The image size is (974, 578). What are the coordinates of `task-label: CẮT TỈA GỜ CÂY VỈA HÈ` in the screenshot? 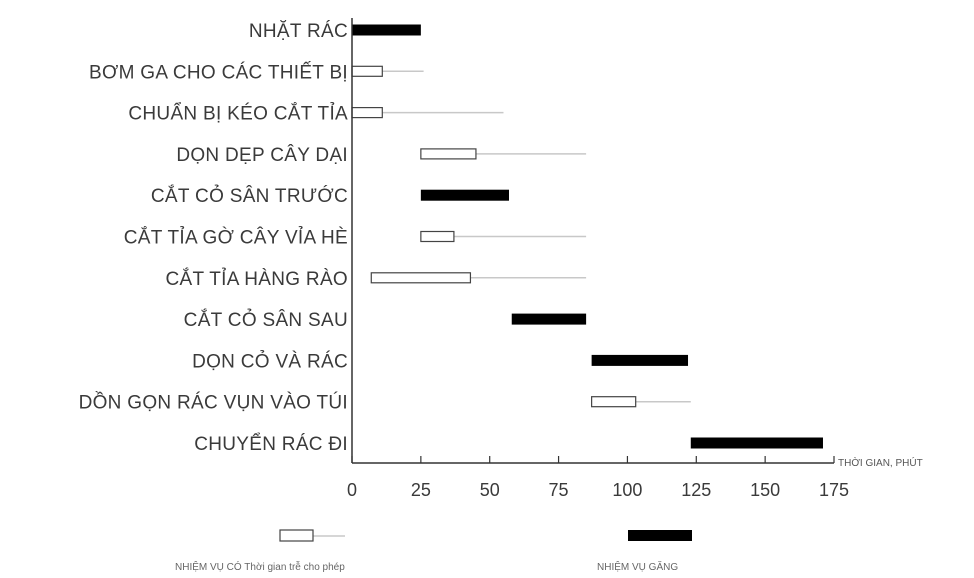 It's located at (236, 238).